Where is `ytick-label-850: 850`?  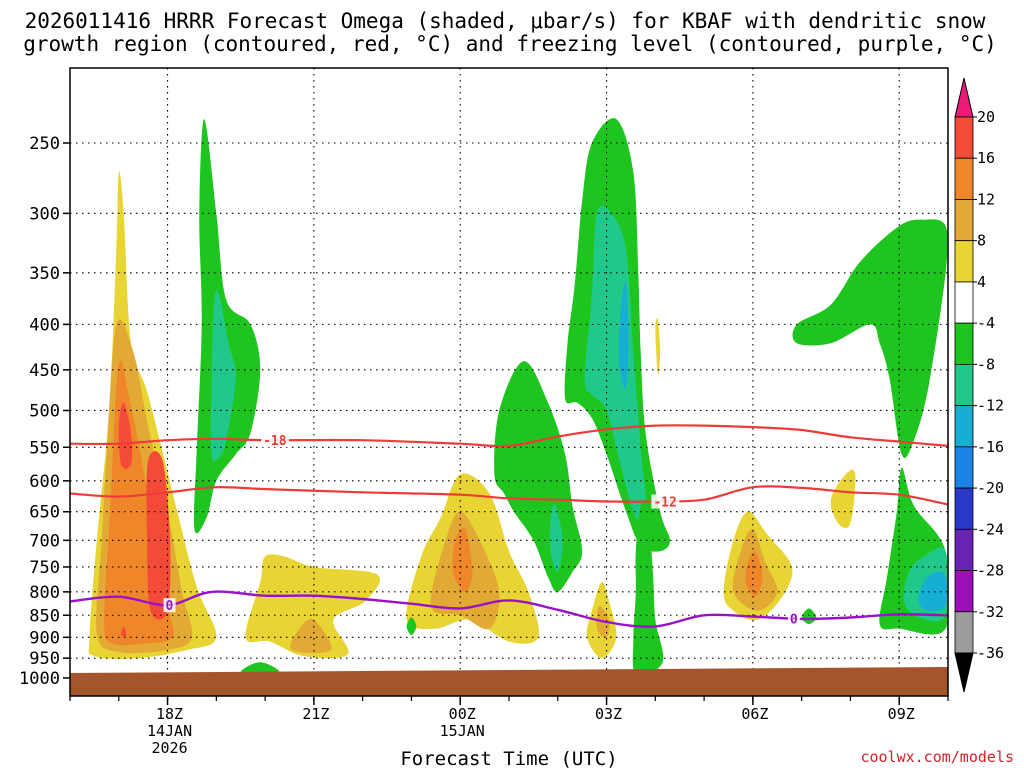
ytick-label-850: 850 is located at coordinates (44, 616).